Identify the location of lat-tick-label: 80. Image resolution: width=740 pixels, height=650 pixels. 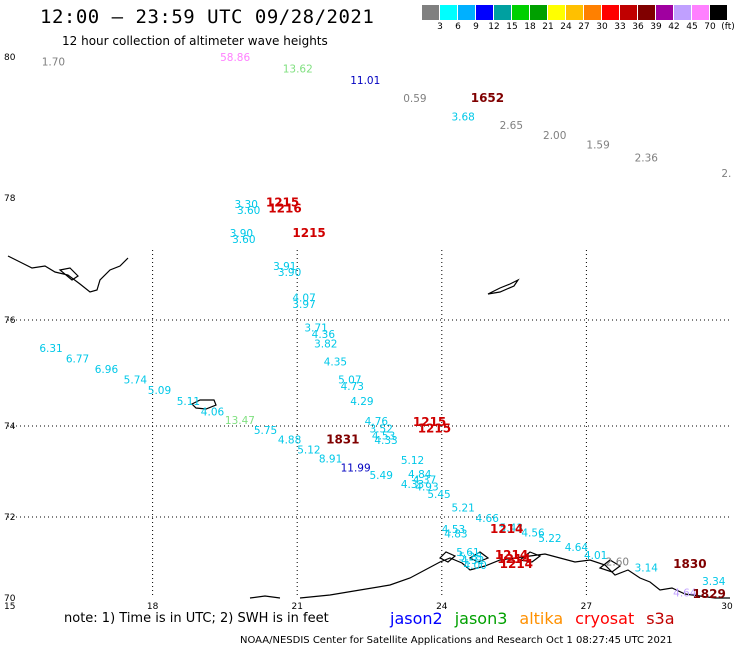
(10, 58).